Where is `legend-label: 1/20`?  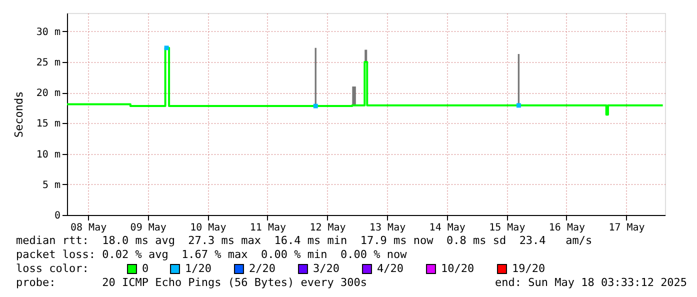 legend-label: 1/20 is located at coordinates (198, 268).